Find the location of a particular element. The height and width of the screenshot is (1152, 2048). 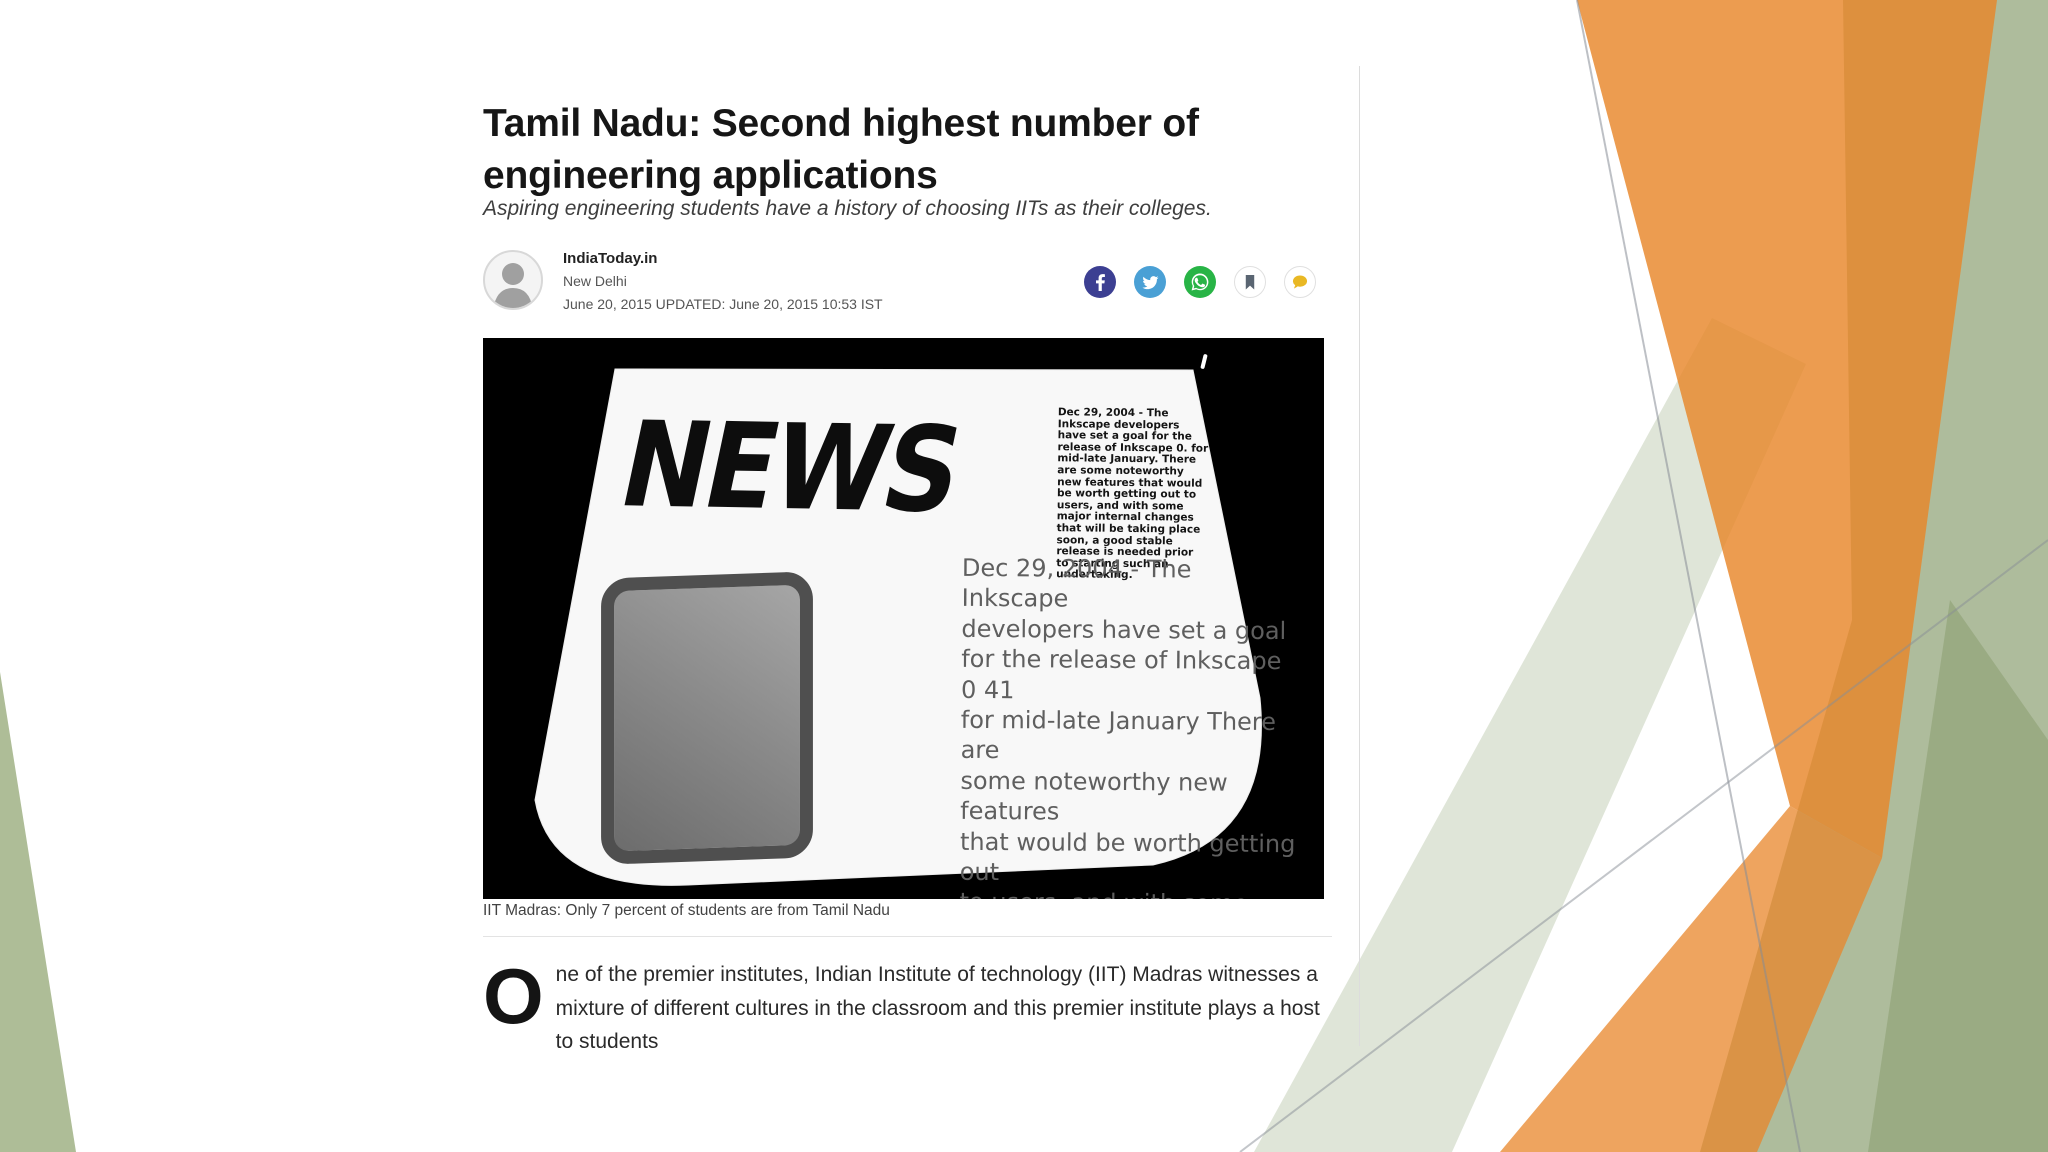

whatsapp-icon is located at coordinates (1200, 282).